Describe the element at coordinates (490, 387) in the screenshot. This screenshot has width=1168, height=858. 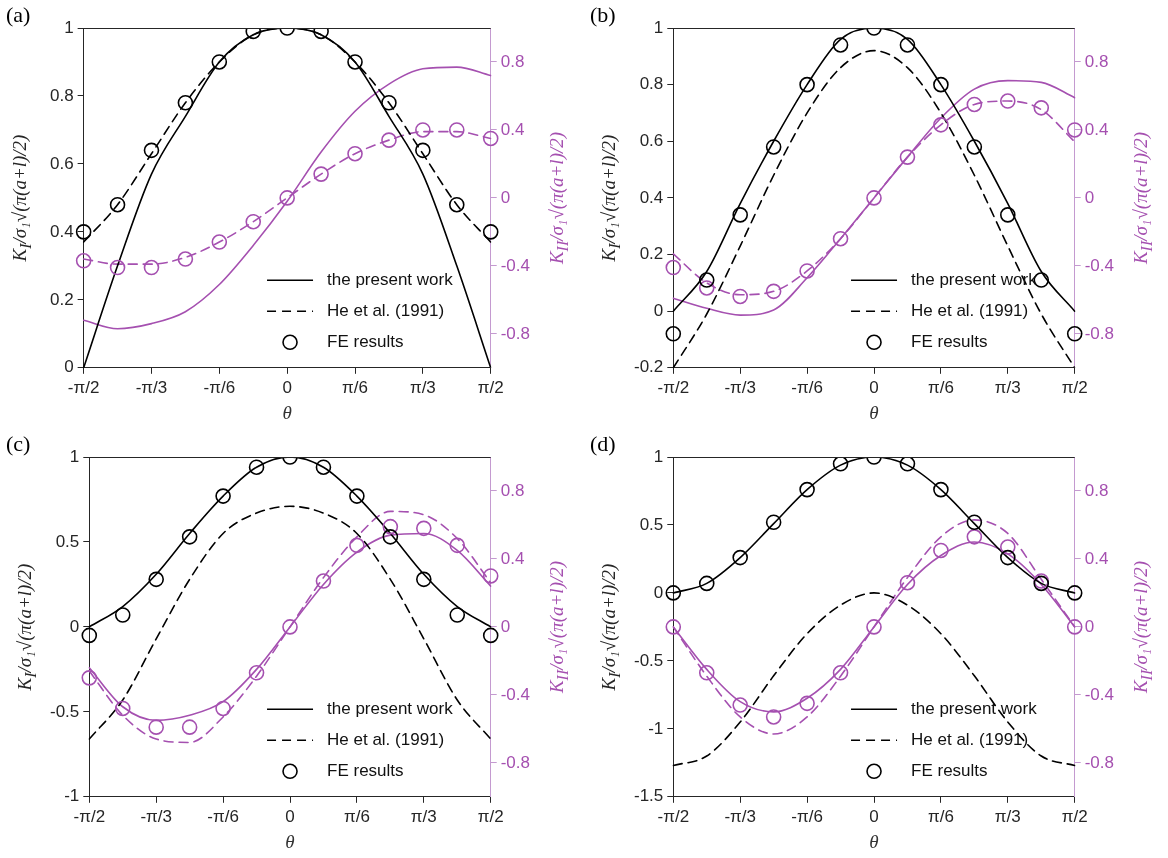
I see `x-tick-label: π/2` at that location.